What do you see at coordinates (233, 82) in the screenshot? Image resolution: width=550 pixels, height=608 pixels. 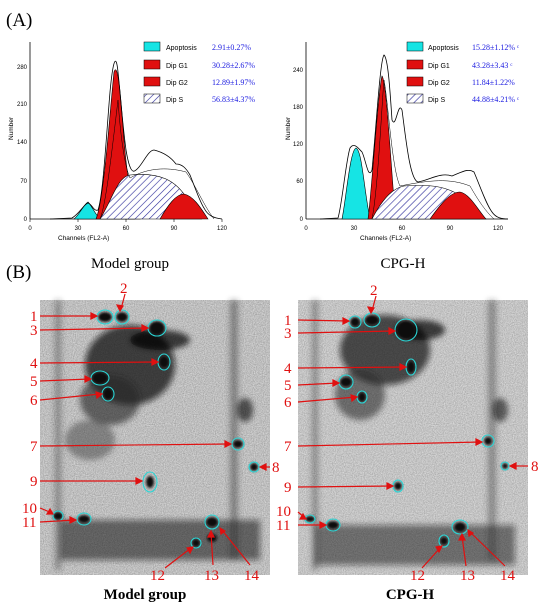 I see `legend-value: 12.89±1.97%` at bounding box center [233, 82].